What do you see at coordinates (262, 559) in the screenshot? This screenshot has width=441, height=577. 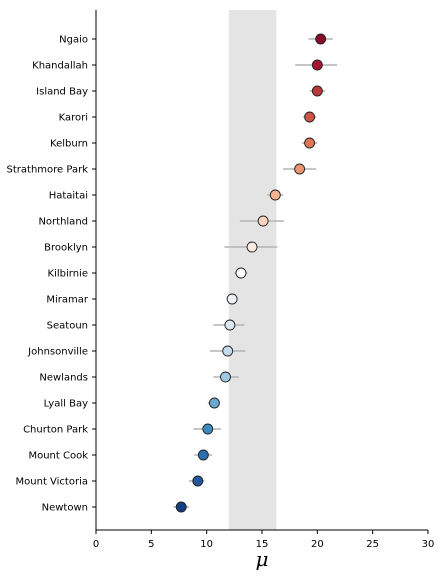 I see `x-axis-label: μ` at bounding box center [262, 559].